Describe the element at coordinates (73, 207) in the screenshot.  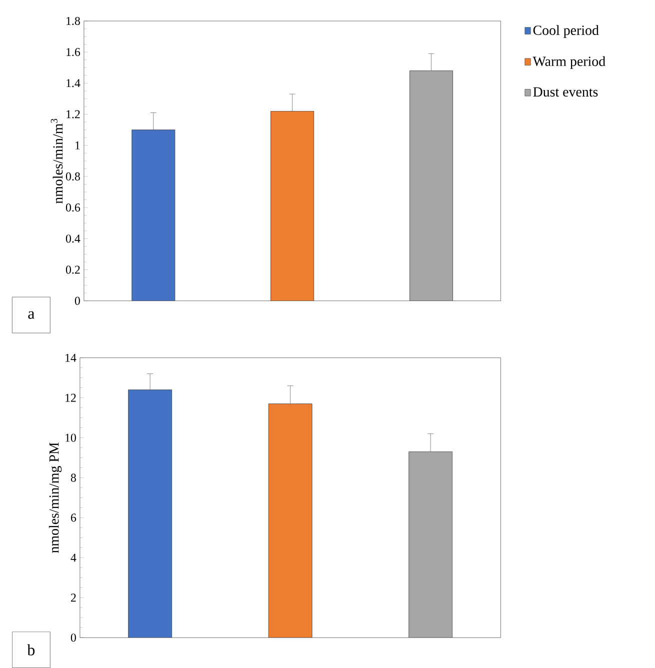
I see `y-tick-label: 0.6` at that location.